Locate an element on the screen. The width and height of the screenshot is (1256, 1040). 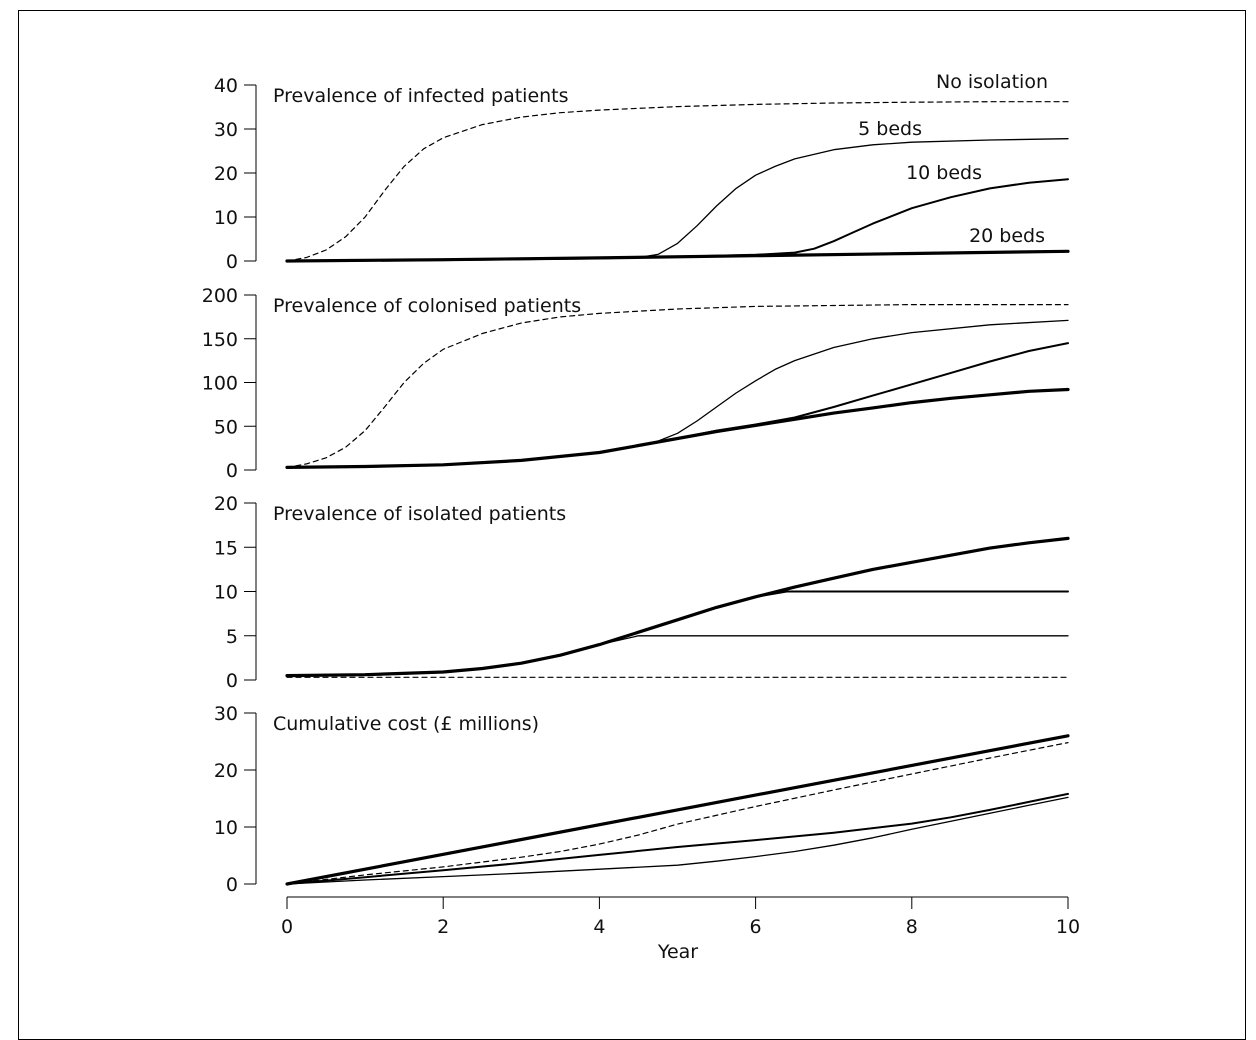
x-axis-label: Year is located at coordinates (677, 952).